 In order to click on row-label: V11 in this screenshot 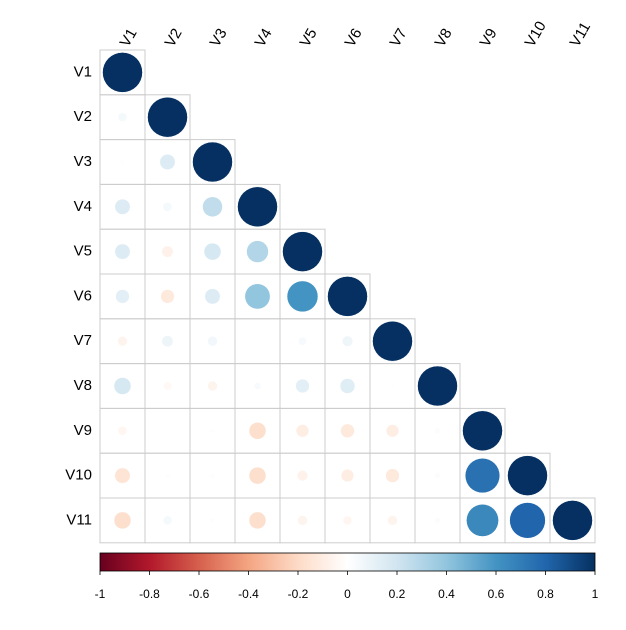, I will do `click(79, 519)`.